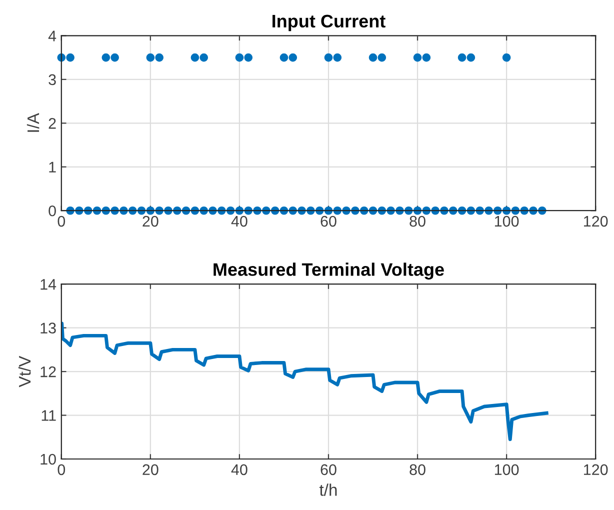 The image size is (614, 510). What do you see at coordinates (48, 372) in the screenshot?
I see `y-tick-label: 12` at bounding box center [48, 372].